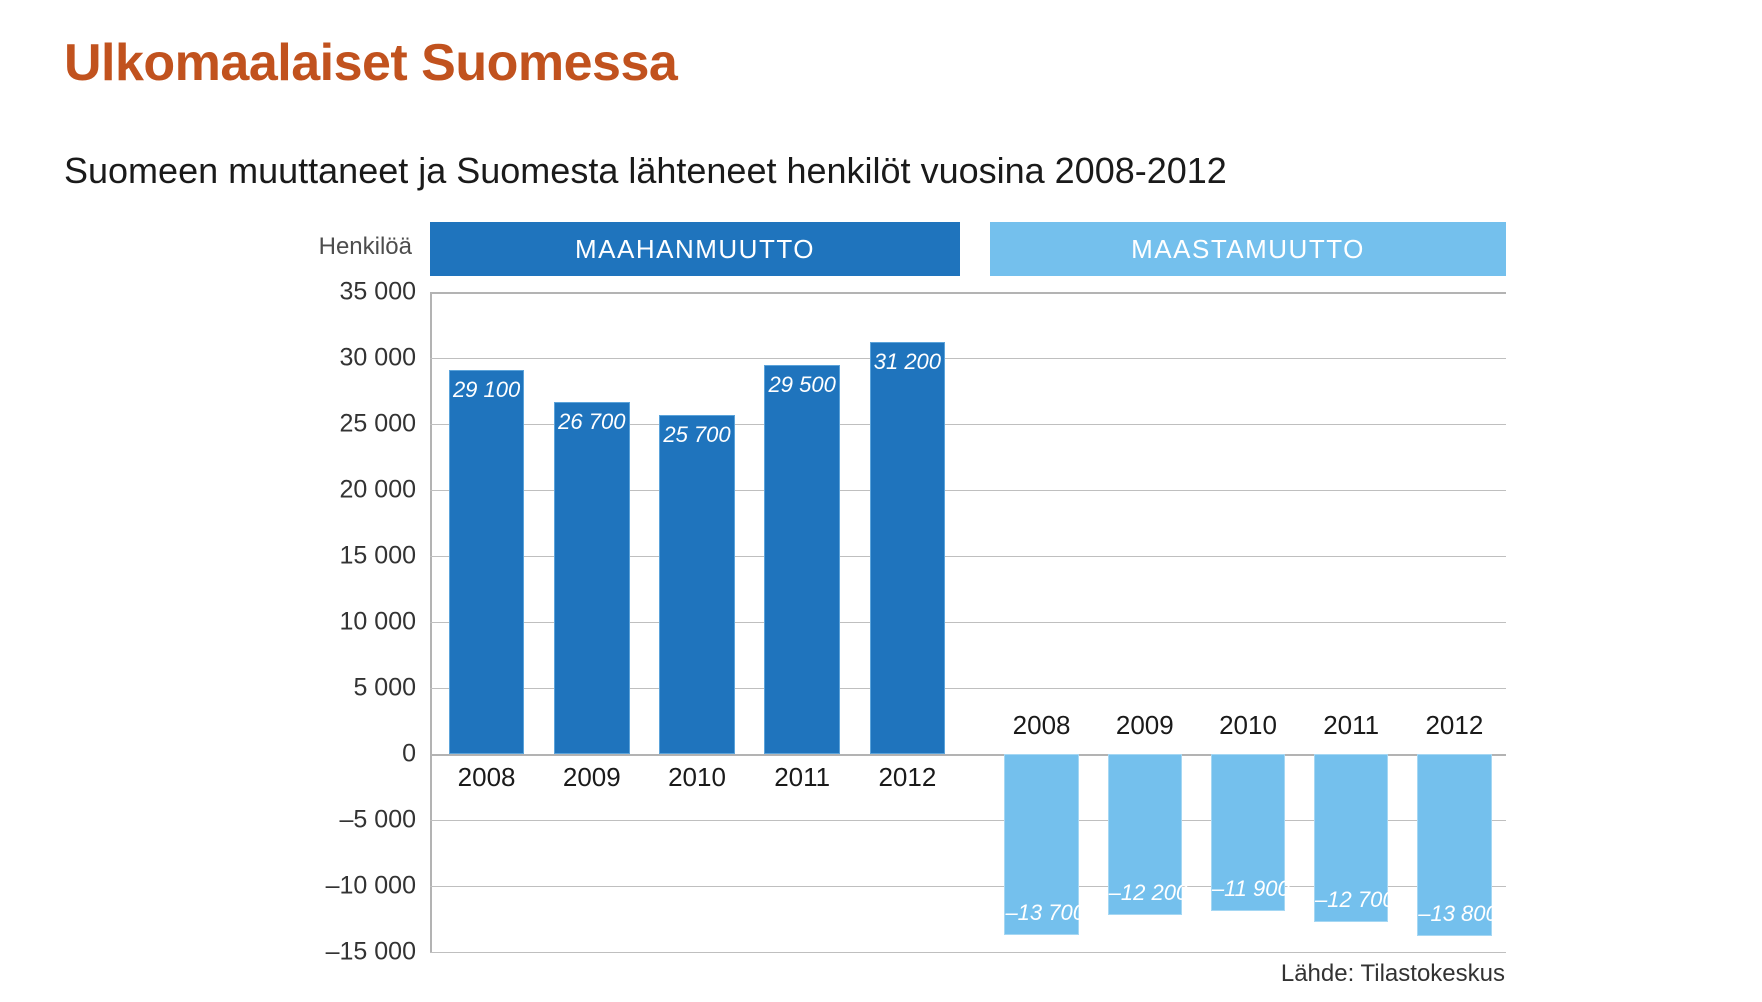 The height and width of the screenshot is (1002, 1762). Describe the element at coordinates (1354, 838) in the screenshot. I see `bar-maastamuutto-2011: –12 700` at that location.